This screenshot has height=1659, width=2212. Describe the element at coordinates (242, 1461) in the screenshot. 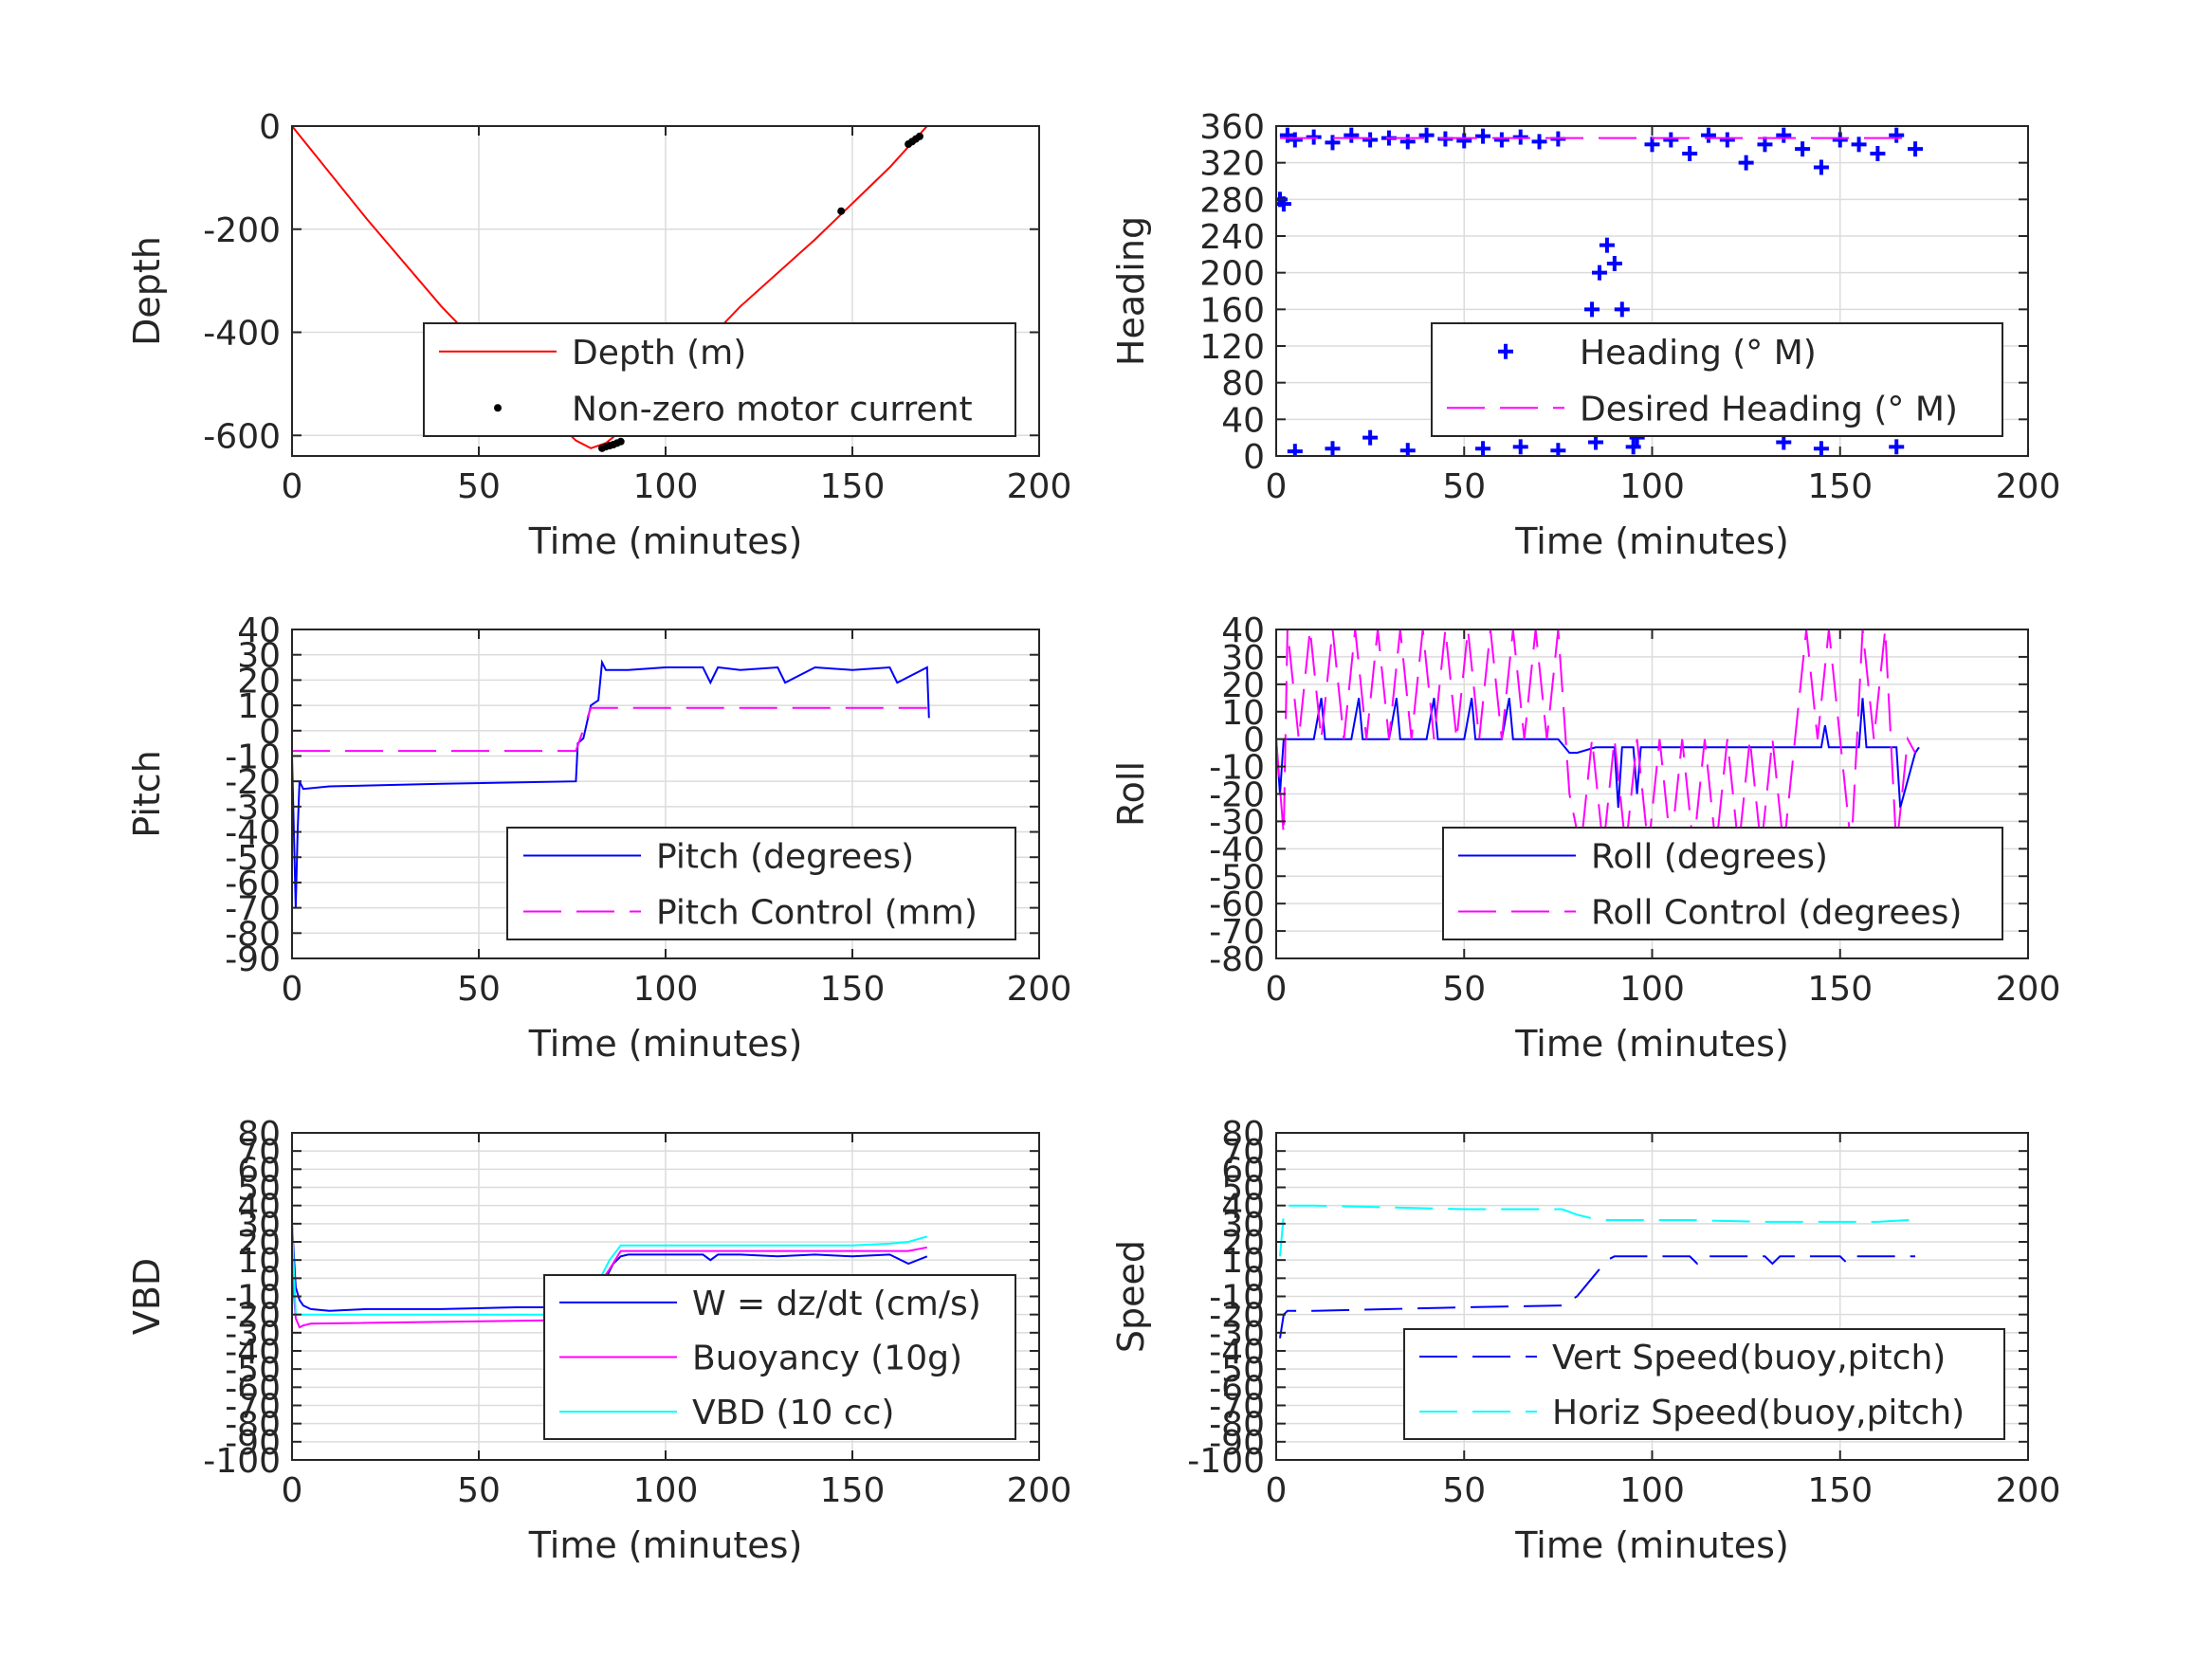

I see `vbd-y-tick-label: -100` at that location.